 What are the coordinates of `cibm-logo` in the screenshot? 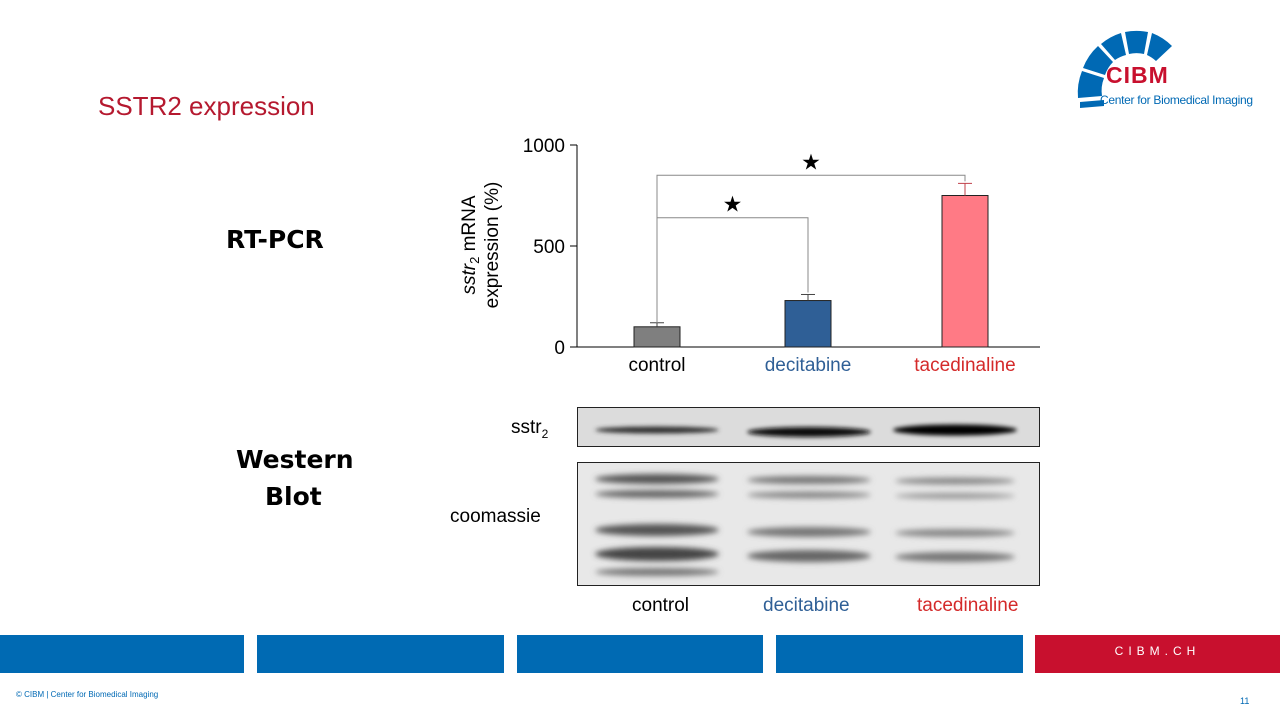 It's located at (1124, 69).